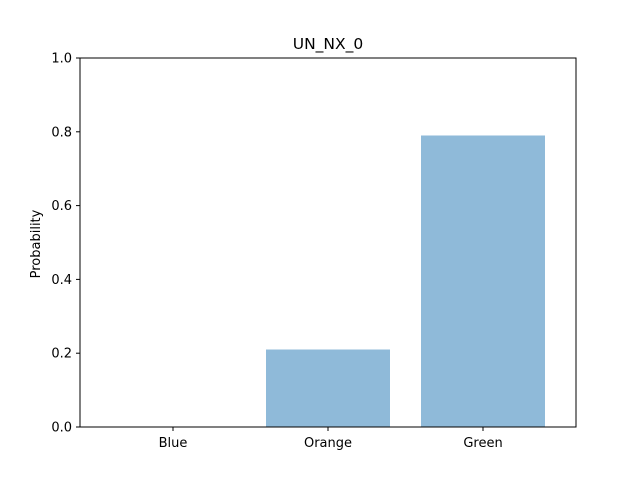 The width and height of the screenshot is (640, 480). Describe the element at coordinates (61, 132) in the screenshot. I see `y-tick-label: 0.8` at that location.